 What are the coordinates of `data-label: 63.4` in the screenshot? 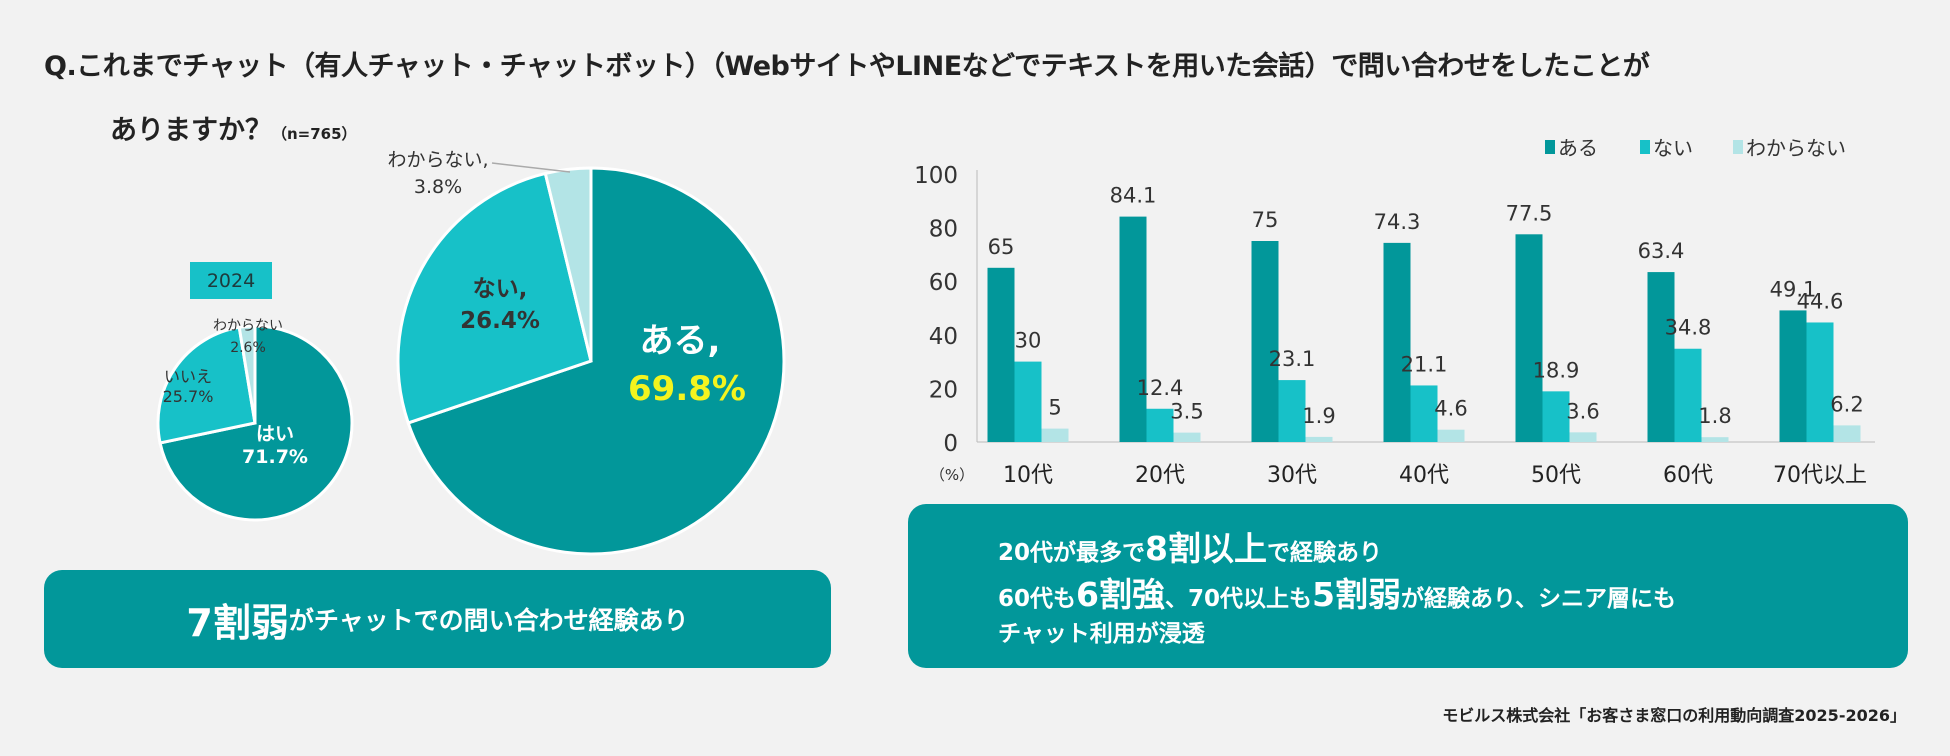 It's located at (1661, 251).